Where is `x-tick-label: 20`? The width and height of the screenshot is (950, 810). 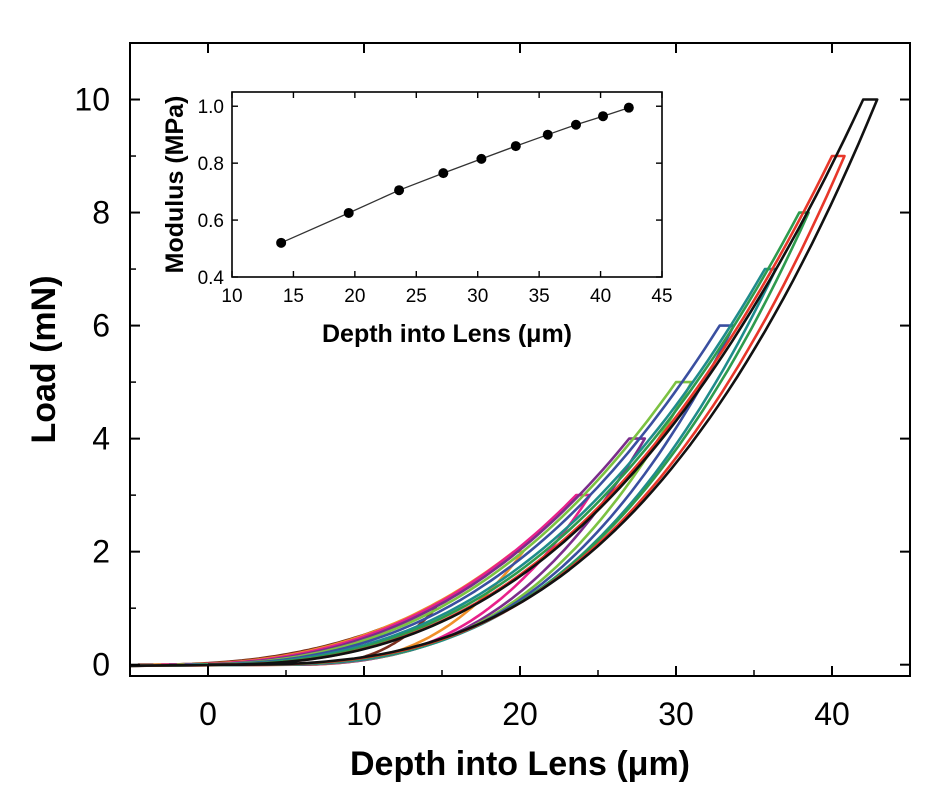
x-tick-label: 20 is located at coordinates (520, 714).